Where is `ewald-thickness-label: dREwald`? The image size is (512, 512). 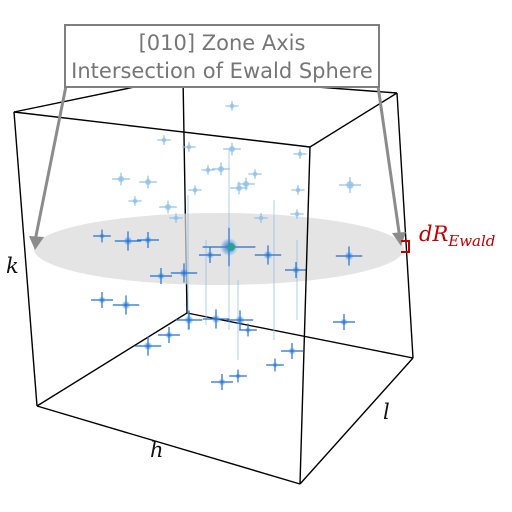 ewald-thickness-label: dREwald is located at coordinates (457, 236).